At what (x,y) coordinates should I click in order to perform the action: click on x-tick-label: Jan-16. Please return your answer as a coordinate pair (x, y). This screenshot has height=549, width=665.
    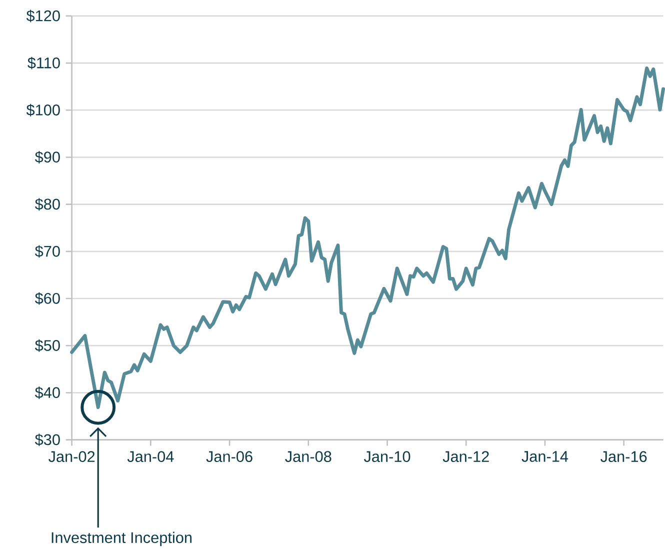
    Looking at the image, I should click on (623, 456).